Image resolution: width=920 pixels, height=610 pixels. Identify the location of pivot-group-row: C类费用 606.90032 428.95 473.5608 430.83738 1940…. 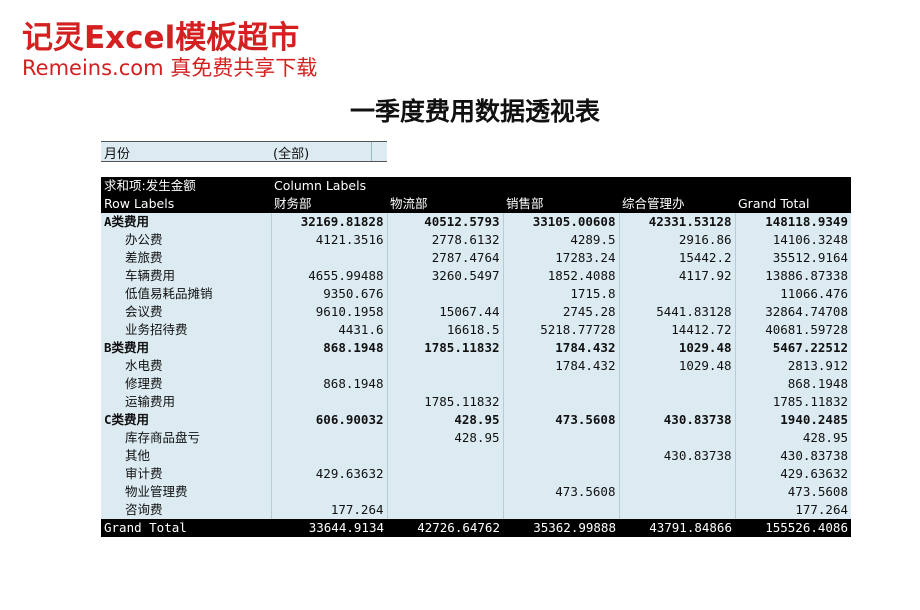
(476, 420).